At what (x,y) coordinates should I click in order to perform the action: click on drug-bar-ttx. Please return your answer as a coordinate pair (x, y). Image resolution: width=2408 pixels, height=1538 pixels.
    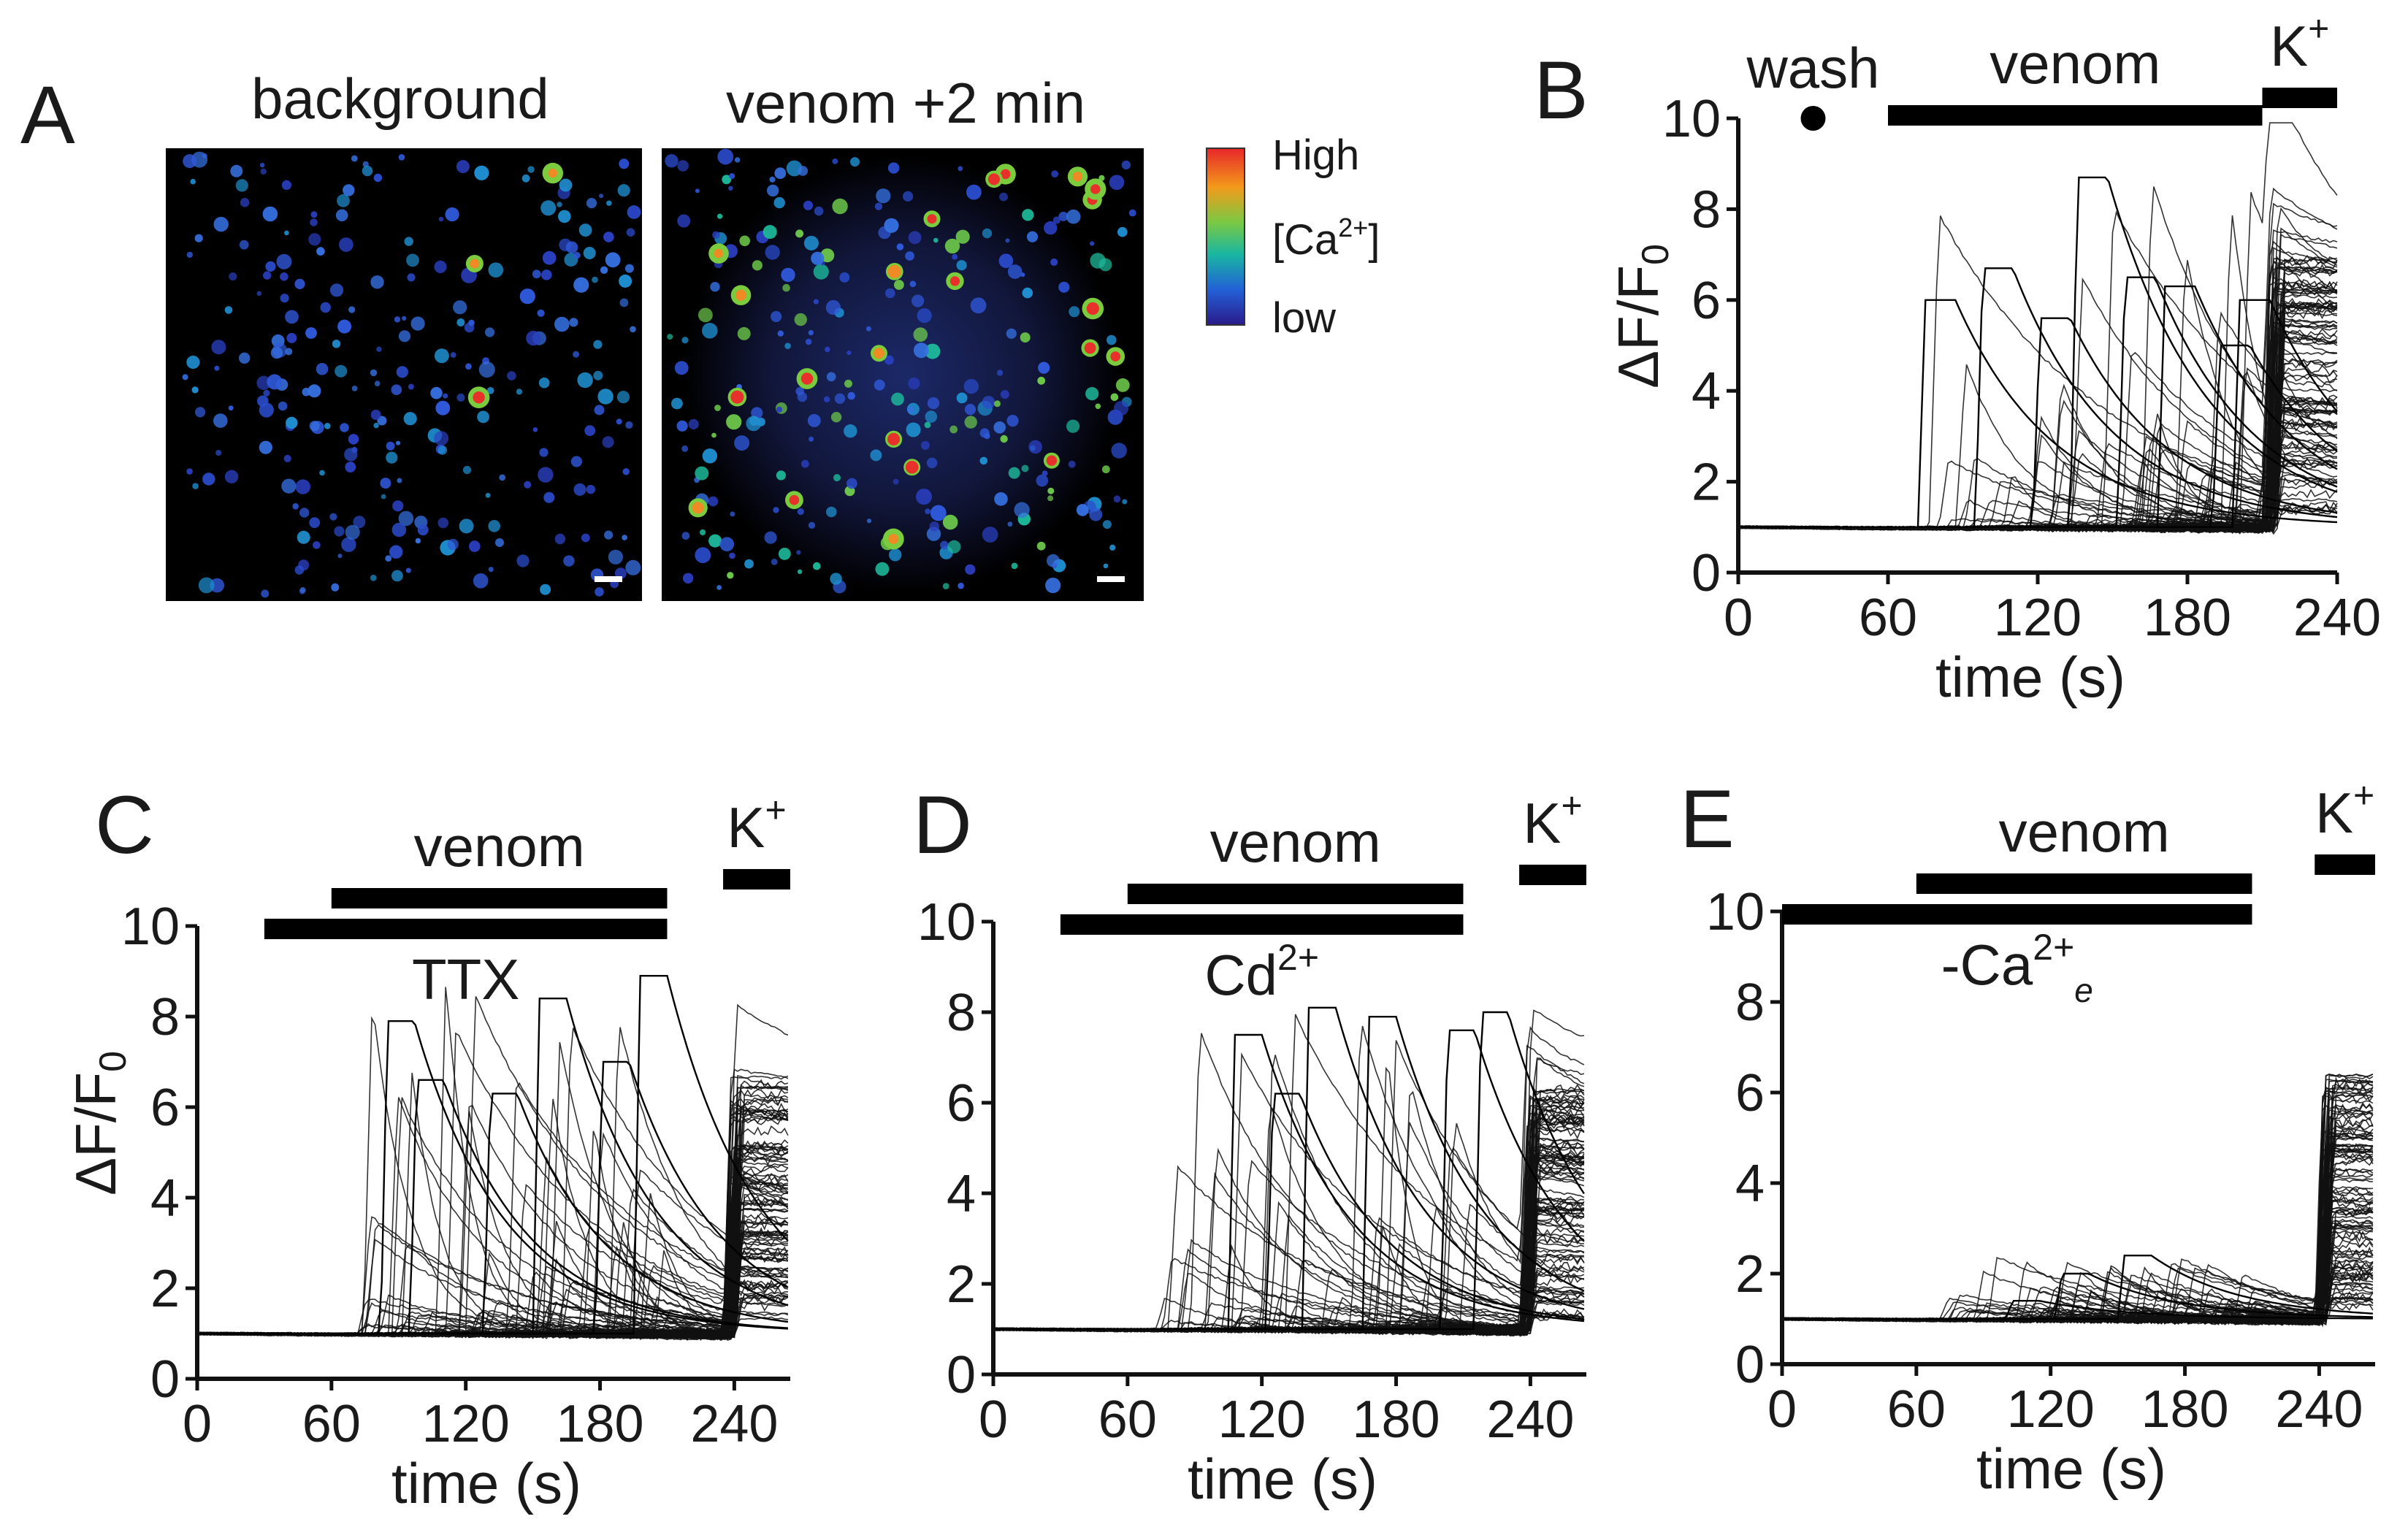
    Looking at the image, I should click on (466, 929).